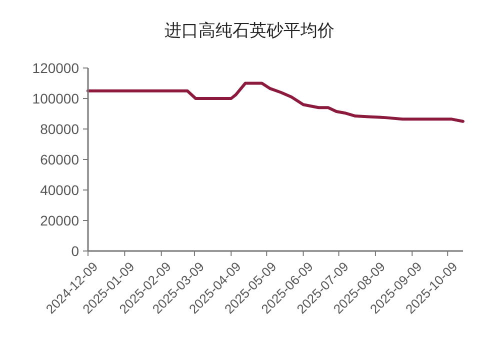  What do you see at coordinates (56, 68) in the screenshot?
I see `y-tick-label: 120000` at bounding box center [56, 68].